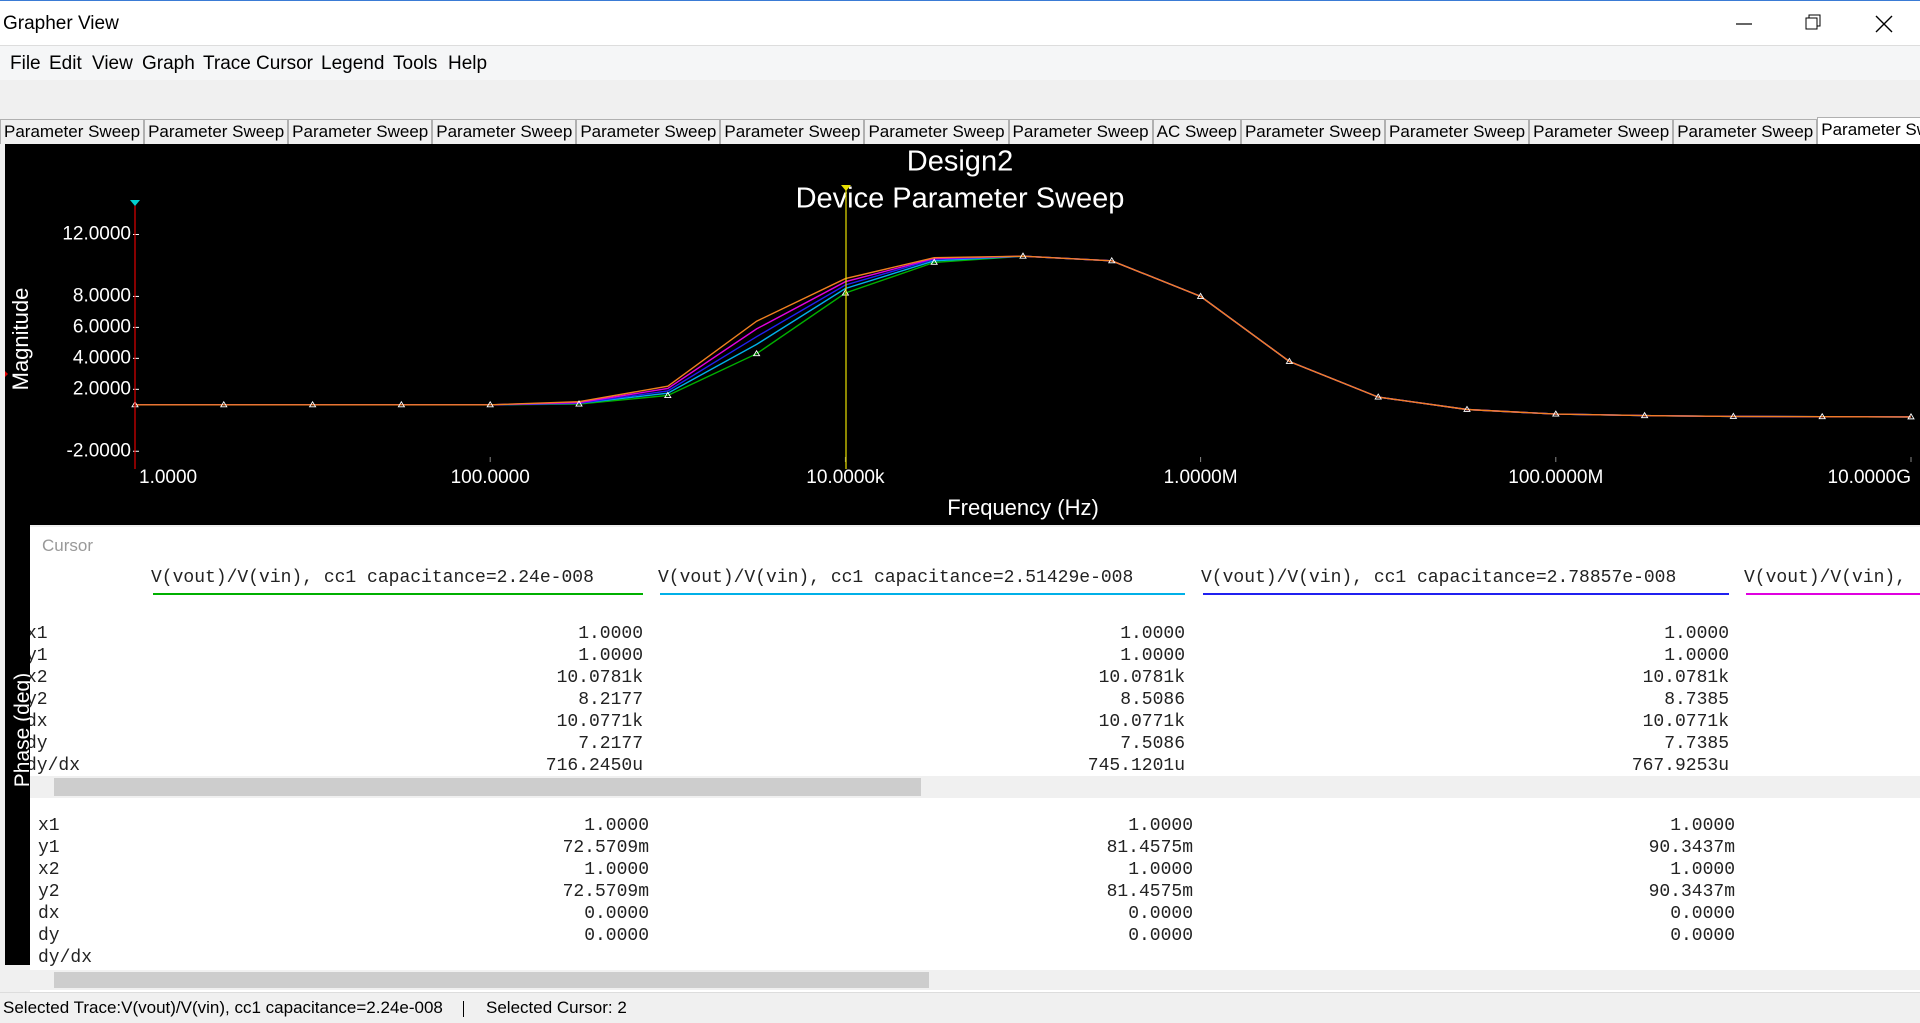 The image size is (1920, 1023). What do you see at coordinates (594, 766) in the screenshot?
I see `cell: 716.2450u` at bounding box center [594, 766].